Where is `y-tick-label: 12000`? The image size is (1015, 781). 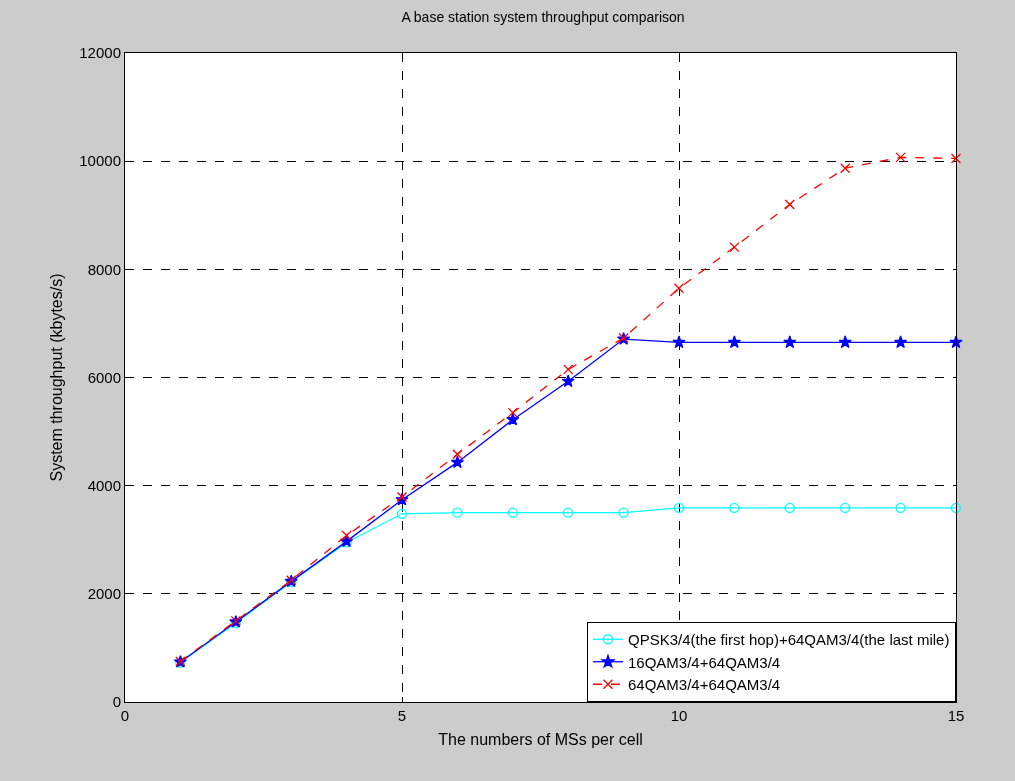
y-tick-label: 12000 is located at coordinates (100, 53).